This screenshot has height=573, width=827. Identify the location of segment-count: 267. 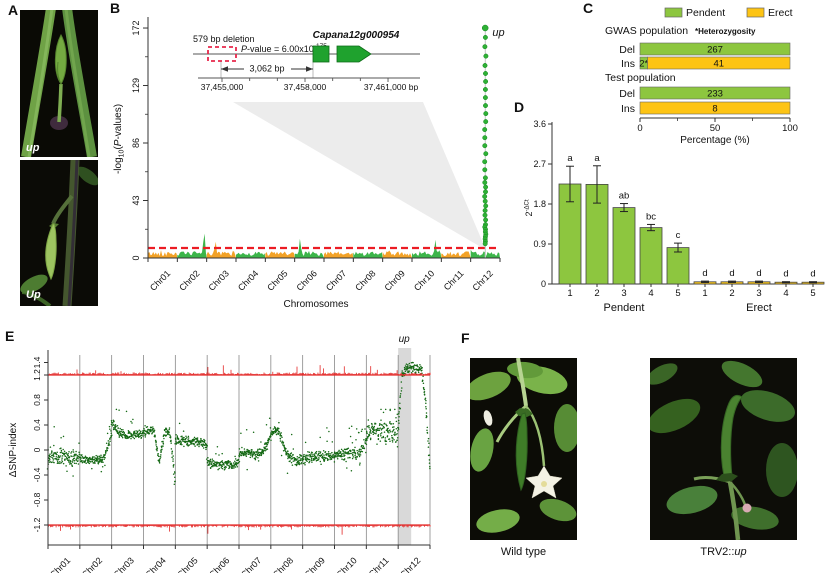
(715, 50).